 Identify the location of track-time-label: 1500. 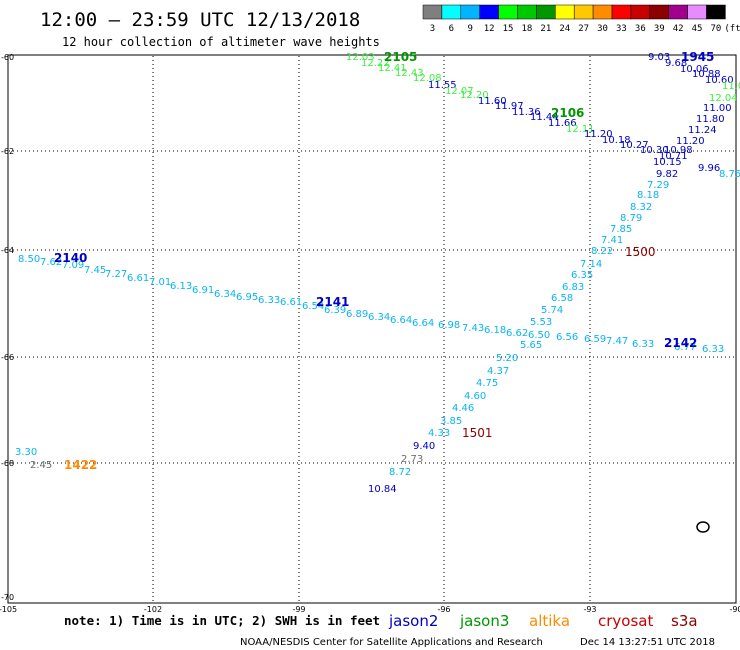
(640, 252).